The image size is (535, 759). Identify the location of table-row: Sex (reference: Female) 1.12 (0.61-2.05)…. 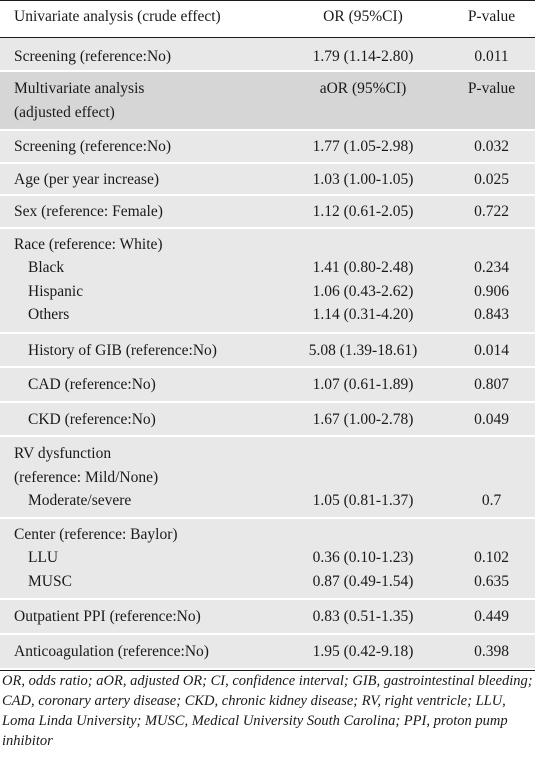
(267, 212).